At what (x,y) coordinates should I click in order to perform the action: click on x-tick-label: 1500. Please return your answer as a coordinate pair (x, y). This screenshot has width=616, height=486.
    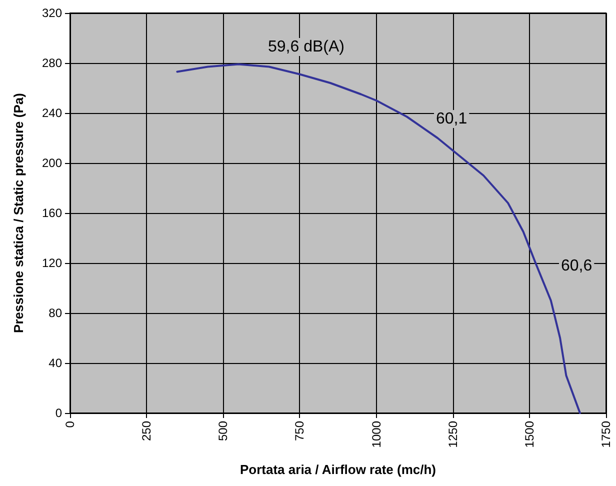
    Looking at the image, I should click on (529, 434).